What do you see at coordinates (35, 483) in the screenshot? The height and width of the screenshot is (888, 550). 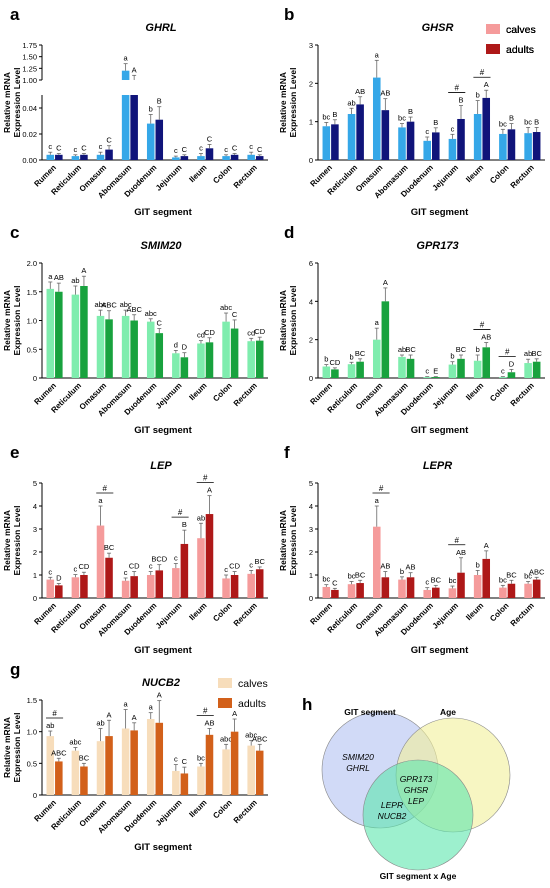 I see `y-tick-label: 5` at bounding box center [35, 483].